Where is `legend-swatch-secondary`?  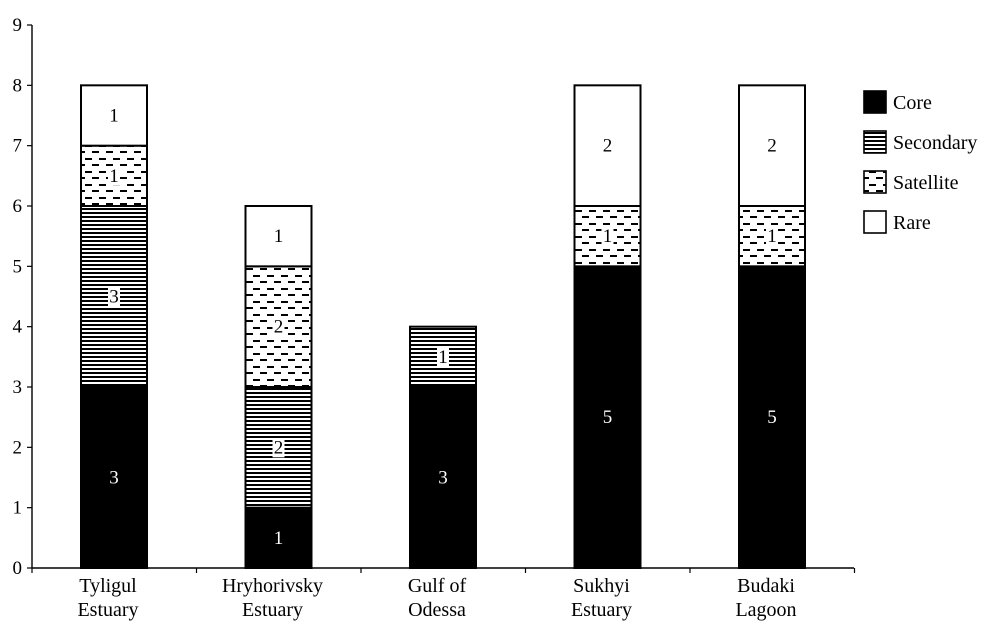
legend-swatch-secondary is located at coordinates (875, 142).